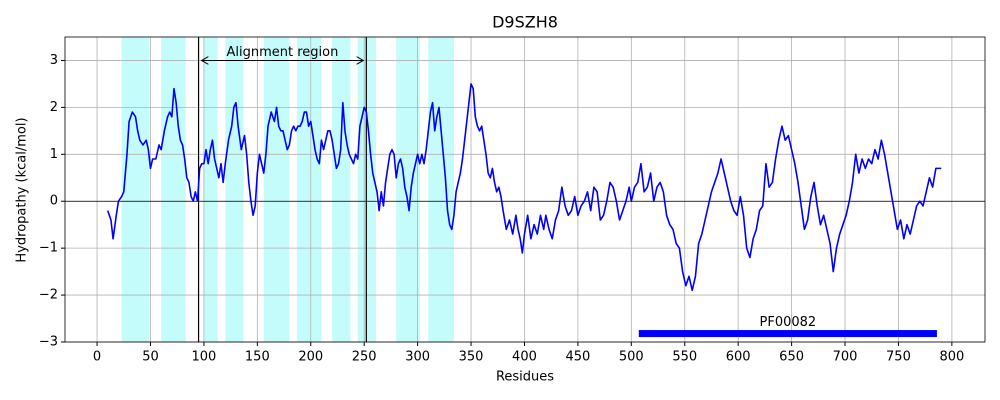 Image resolution: width=1000 pixels, height=400 pixels. What do you see at coordinates (257, 357) in the screenshot?
I see `x-tick-label: 150` at bounding box center [257, 357].